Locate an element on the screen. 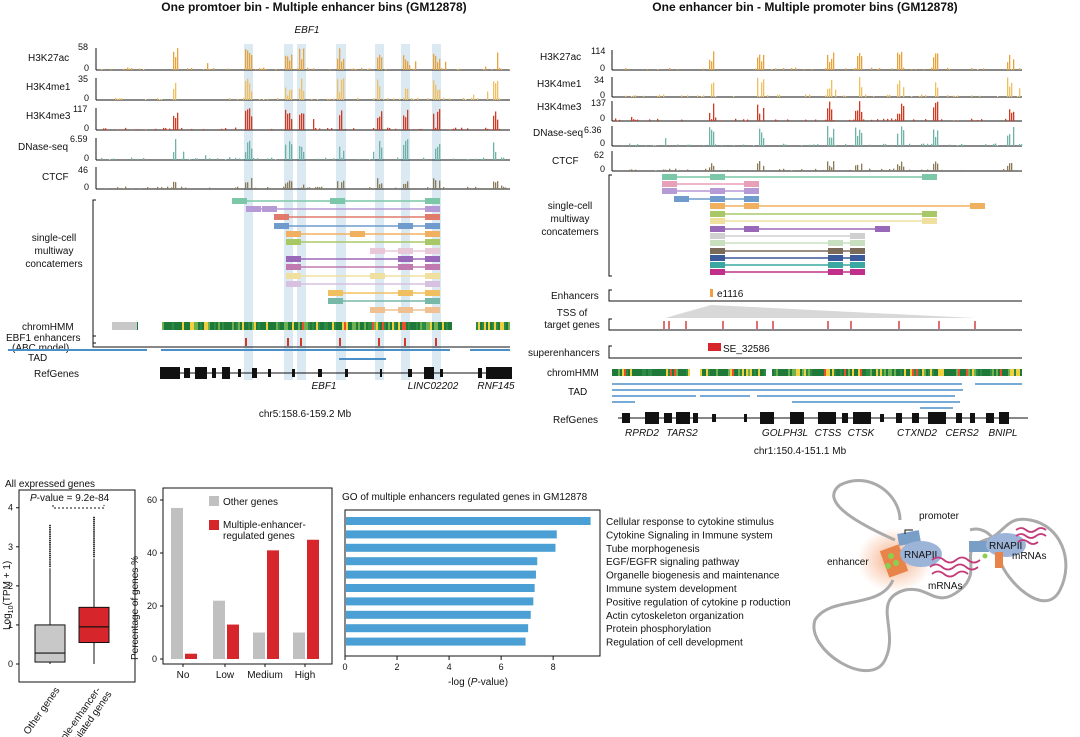 The height and width of the screenshot is (737, 1080). right-track-label: H3K4me3 is located at coordinates (559, 107).